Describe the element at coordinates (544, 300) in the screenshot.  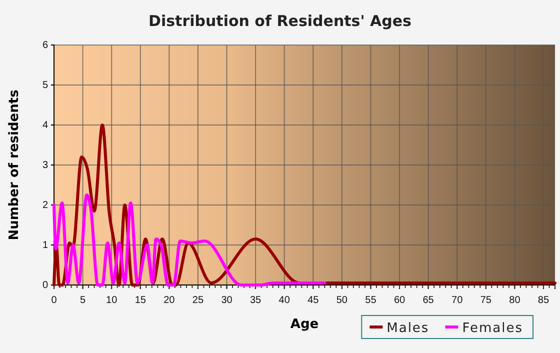
I see `x-tick-label: 85` at that location.